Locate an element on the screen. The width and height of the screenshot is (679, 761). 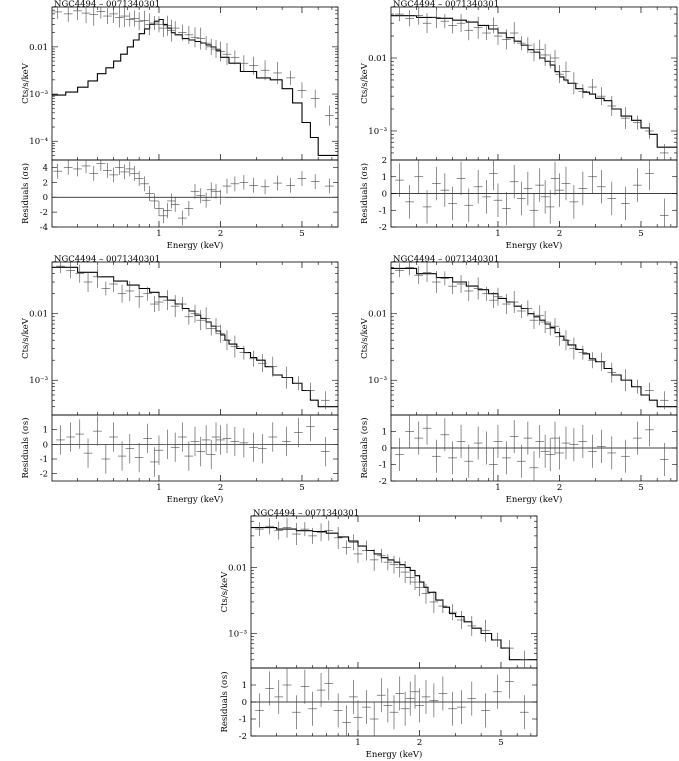
y-tick-label: 10⁻⁴ is located at coordinates (38, 142).